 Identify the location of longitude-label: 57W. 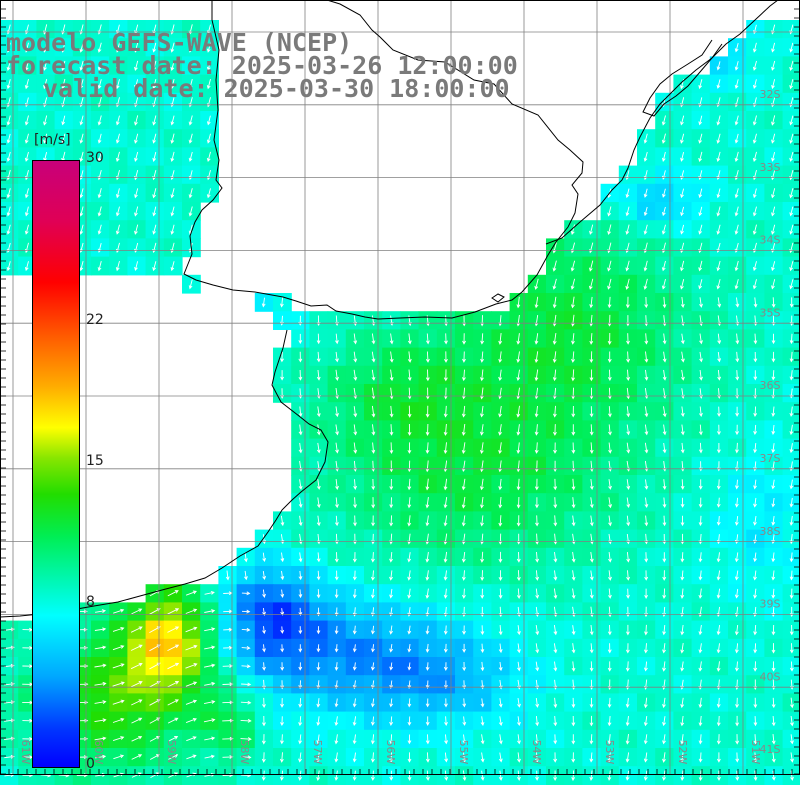
(317, 752).